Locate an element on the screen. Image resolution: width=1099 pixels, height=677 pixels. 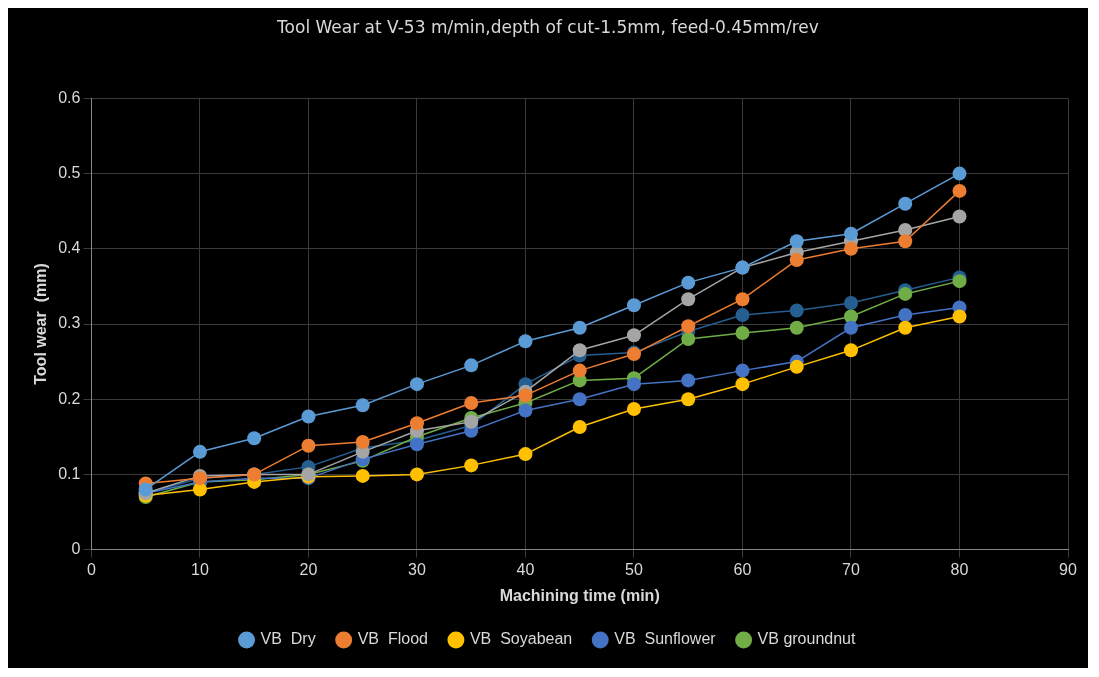
x-axis-title: Machining time (min) is located at coordinates (579, 595).